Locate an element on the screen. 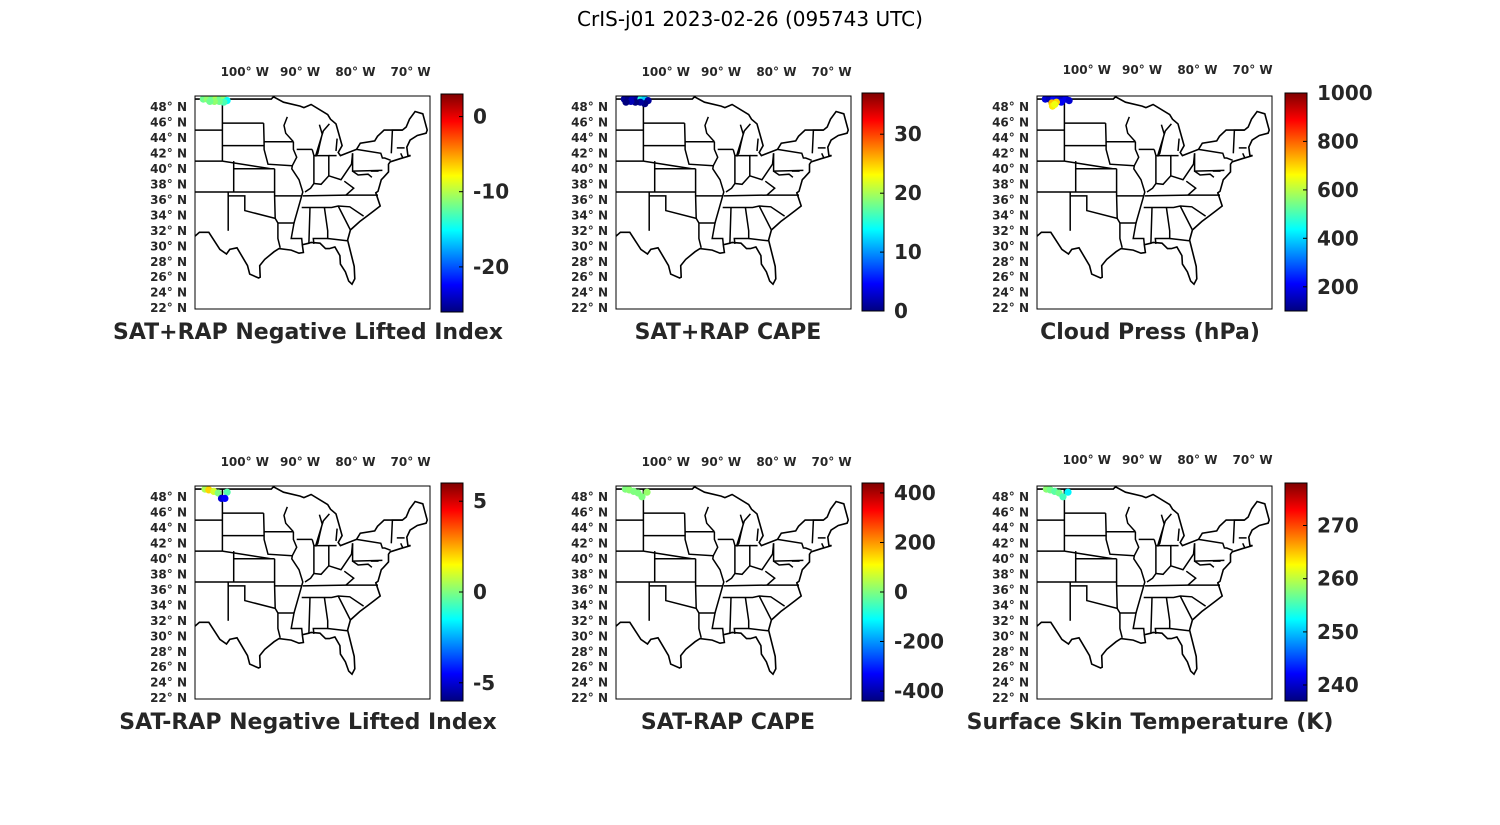 This screenshot has height=825, width=1500. lat-label: 36° N is located at coordinates (589, 200).